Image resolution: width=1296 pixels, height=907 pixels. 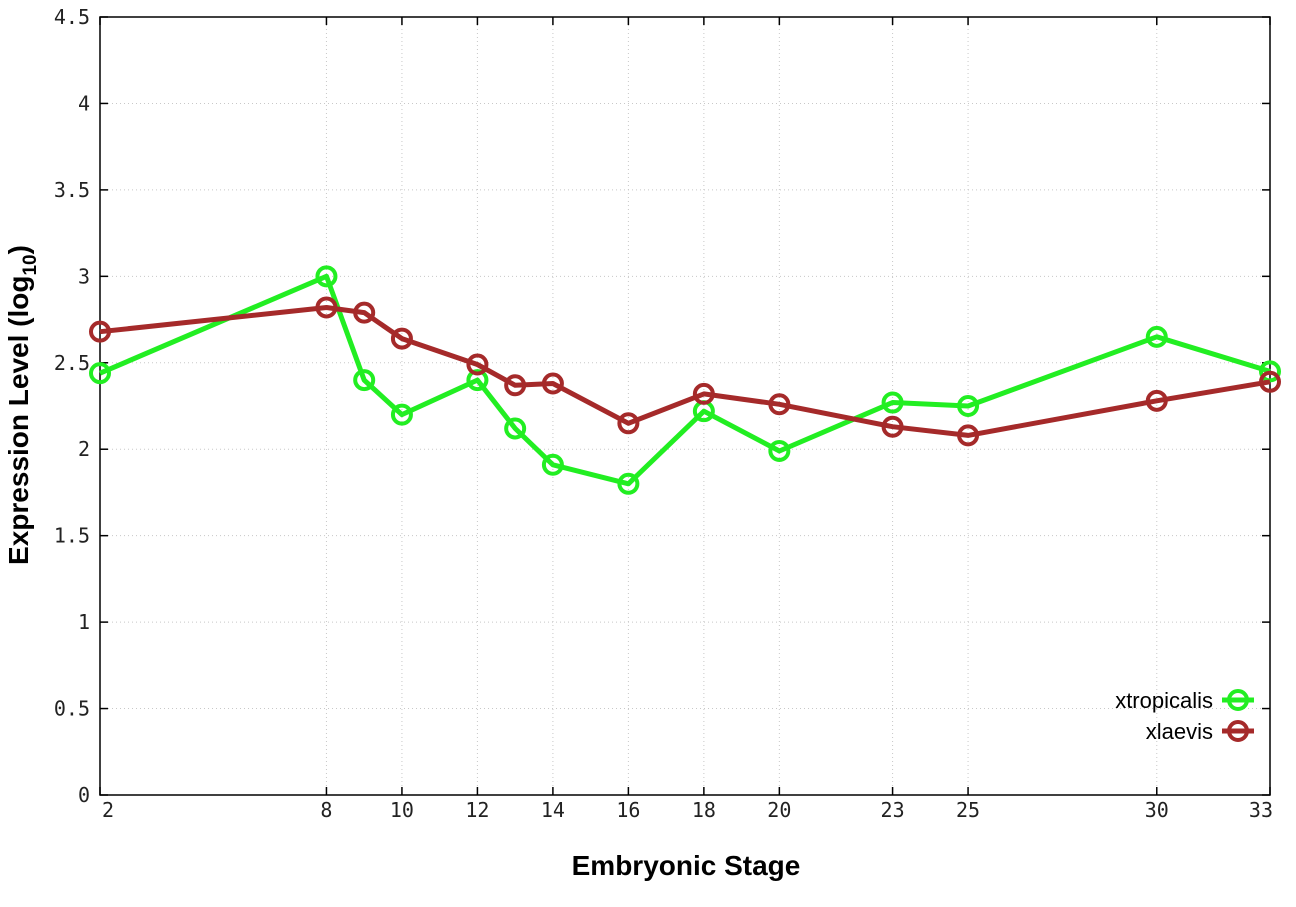 I want to click on x-tick-label: 12, so click(x=477, y=810).